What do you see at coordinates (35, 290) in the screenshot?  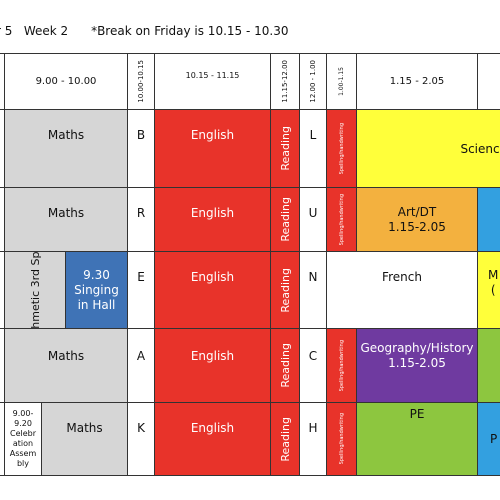 I see `row3-arithmetic: Arithmetic 3rd Space` at bounding box center [35, 290].